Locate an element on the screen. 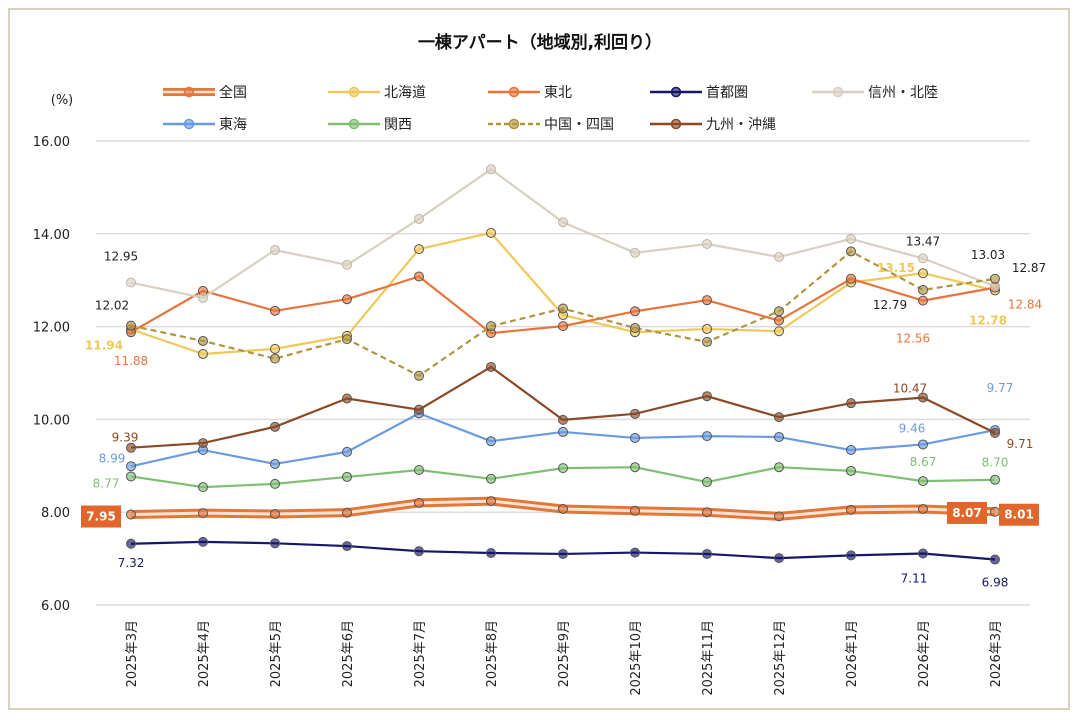 The image size is (1080, 720). data-label: 8.07 is located at coordinates (967, 513).